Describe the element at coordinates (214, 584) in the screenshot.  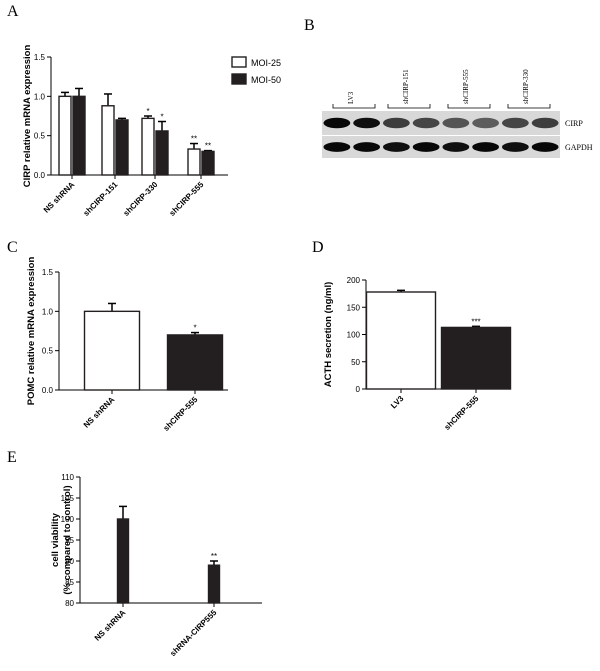
I see `bar-shrna-cirp555-value` at that location.